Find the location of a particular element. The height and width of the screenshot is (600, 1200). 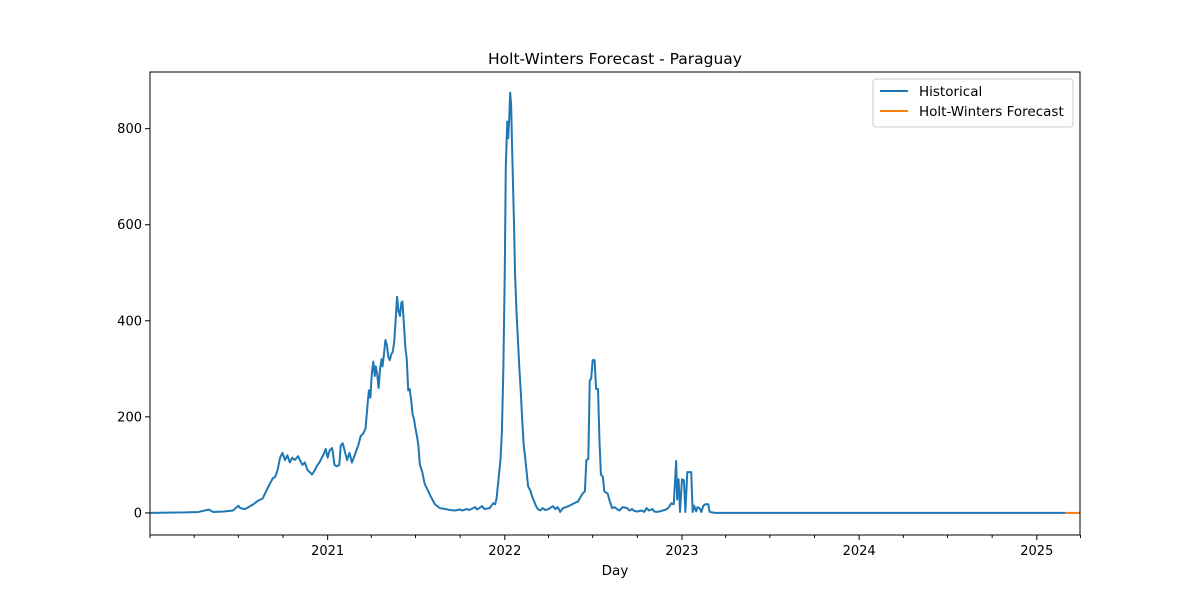

x-tick-label: 2022 is located at coordinates (504, 551).